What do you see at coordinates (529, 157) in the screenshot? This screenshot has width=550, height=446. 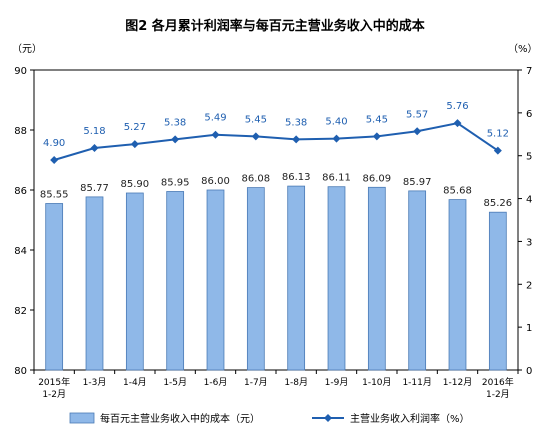 I see `right-axis-tick-label: 5` at bounding box center [529, 157].